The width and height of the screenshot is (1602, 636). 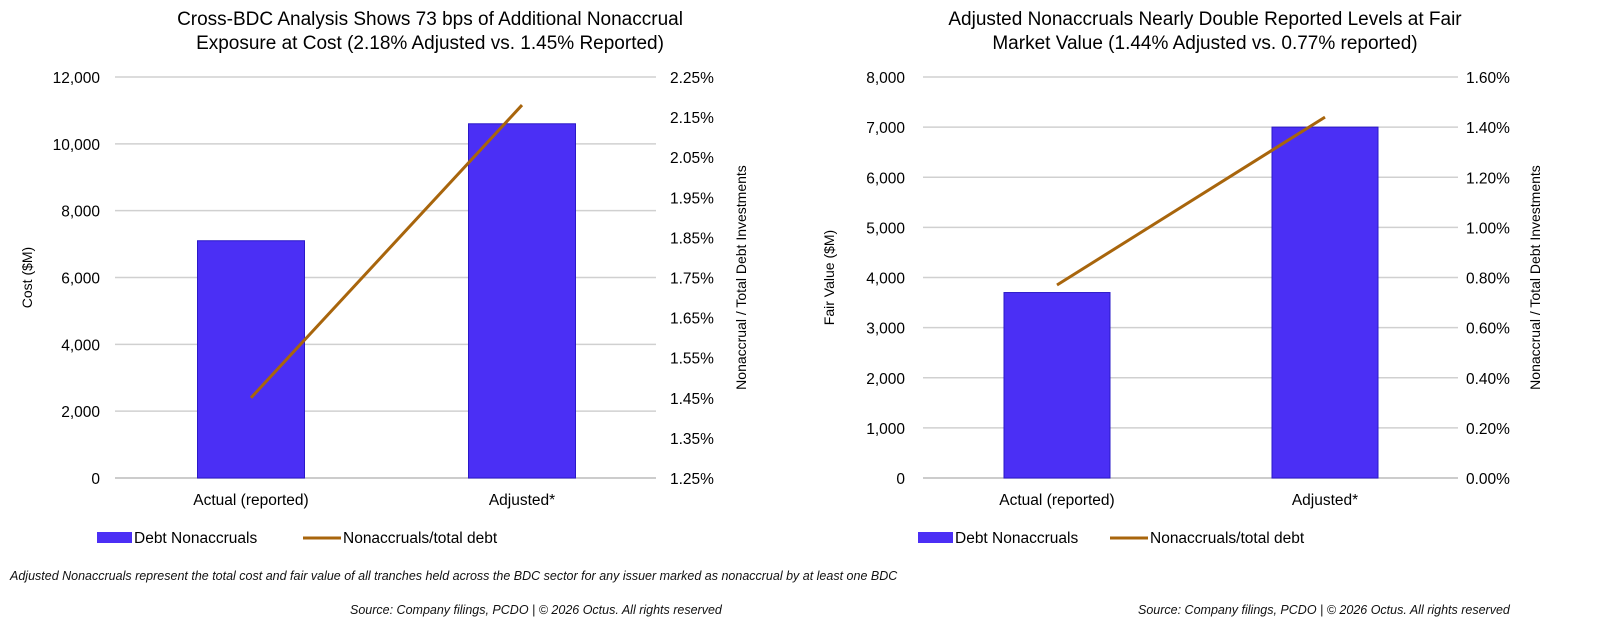 I want to click on y2-tick-label: 0.60%, so click(x=1488, y=329).